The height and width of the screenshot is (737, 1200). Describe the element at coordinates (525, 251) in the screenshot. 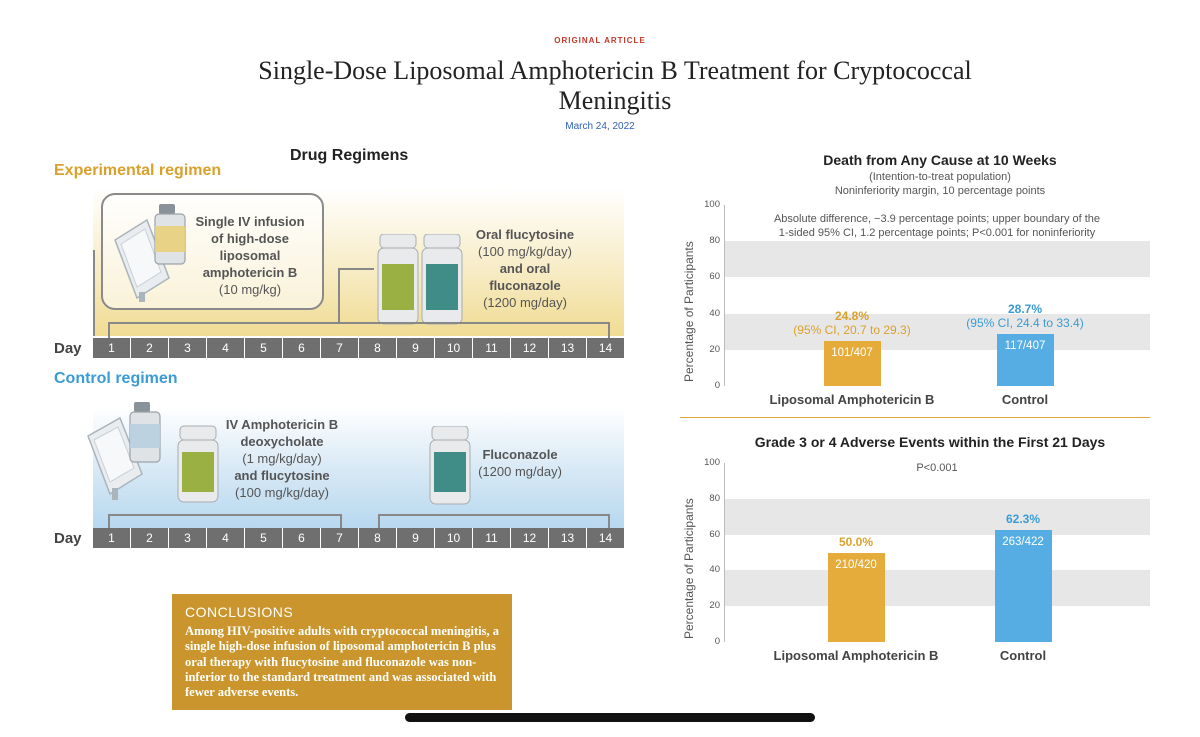

I see `exp-drug2-line: (100 mg/kg/day)` at that location.